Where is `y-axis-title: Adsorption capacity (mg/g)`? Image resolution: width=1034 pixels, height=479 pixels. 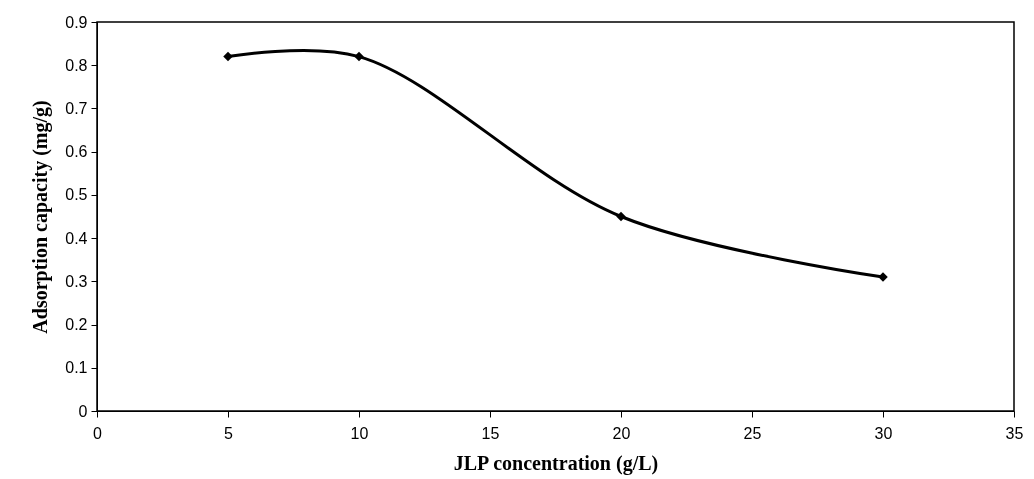
y-axis-title: Adsorption capacity (mg/g) is located at coordinates (41, 217).